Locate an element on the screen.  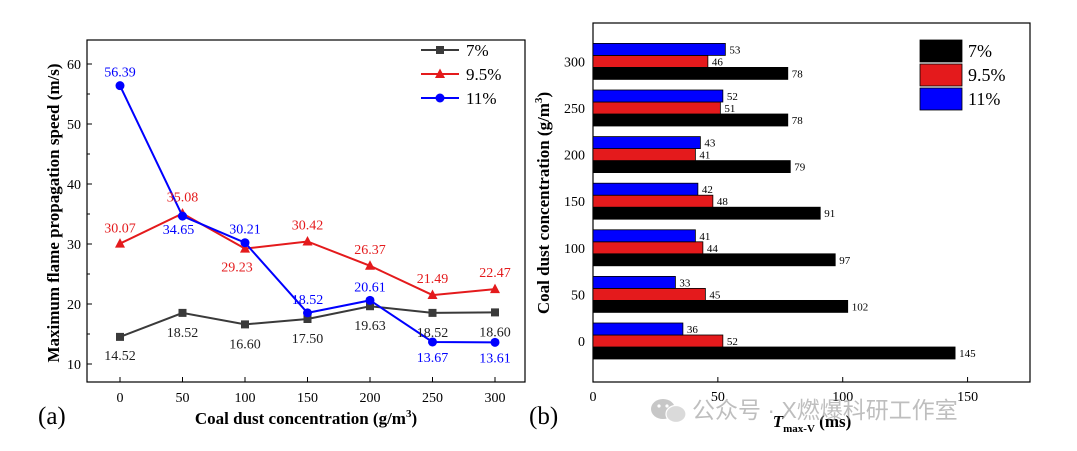
x-ticks-a: 0 50 100 150 200 250 300 is located at coordinates (311, 391).